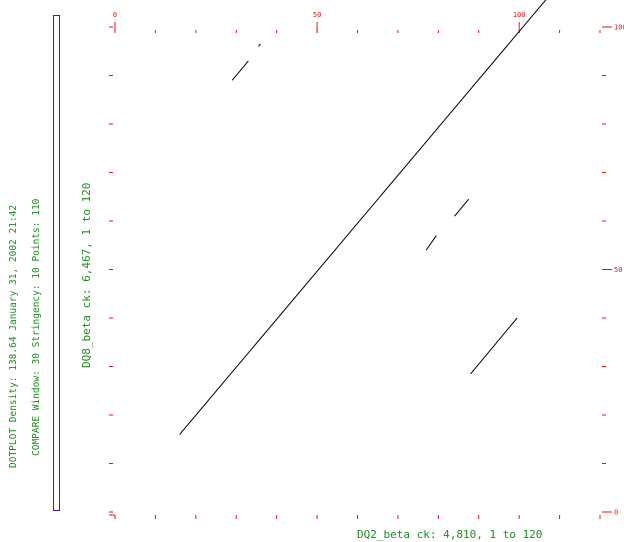 The image size is (624, 542). I want to click on x-axis-label: DQ2_beta ck: 4,810, 1 to 120, so click(450, 534).